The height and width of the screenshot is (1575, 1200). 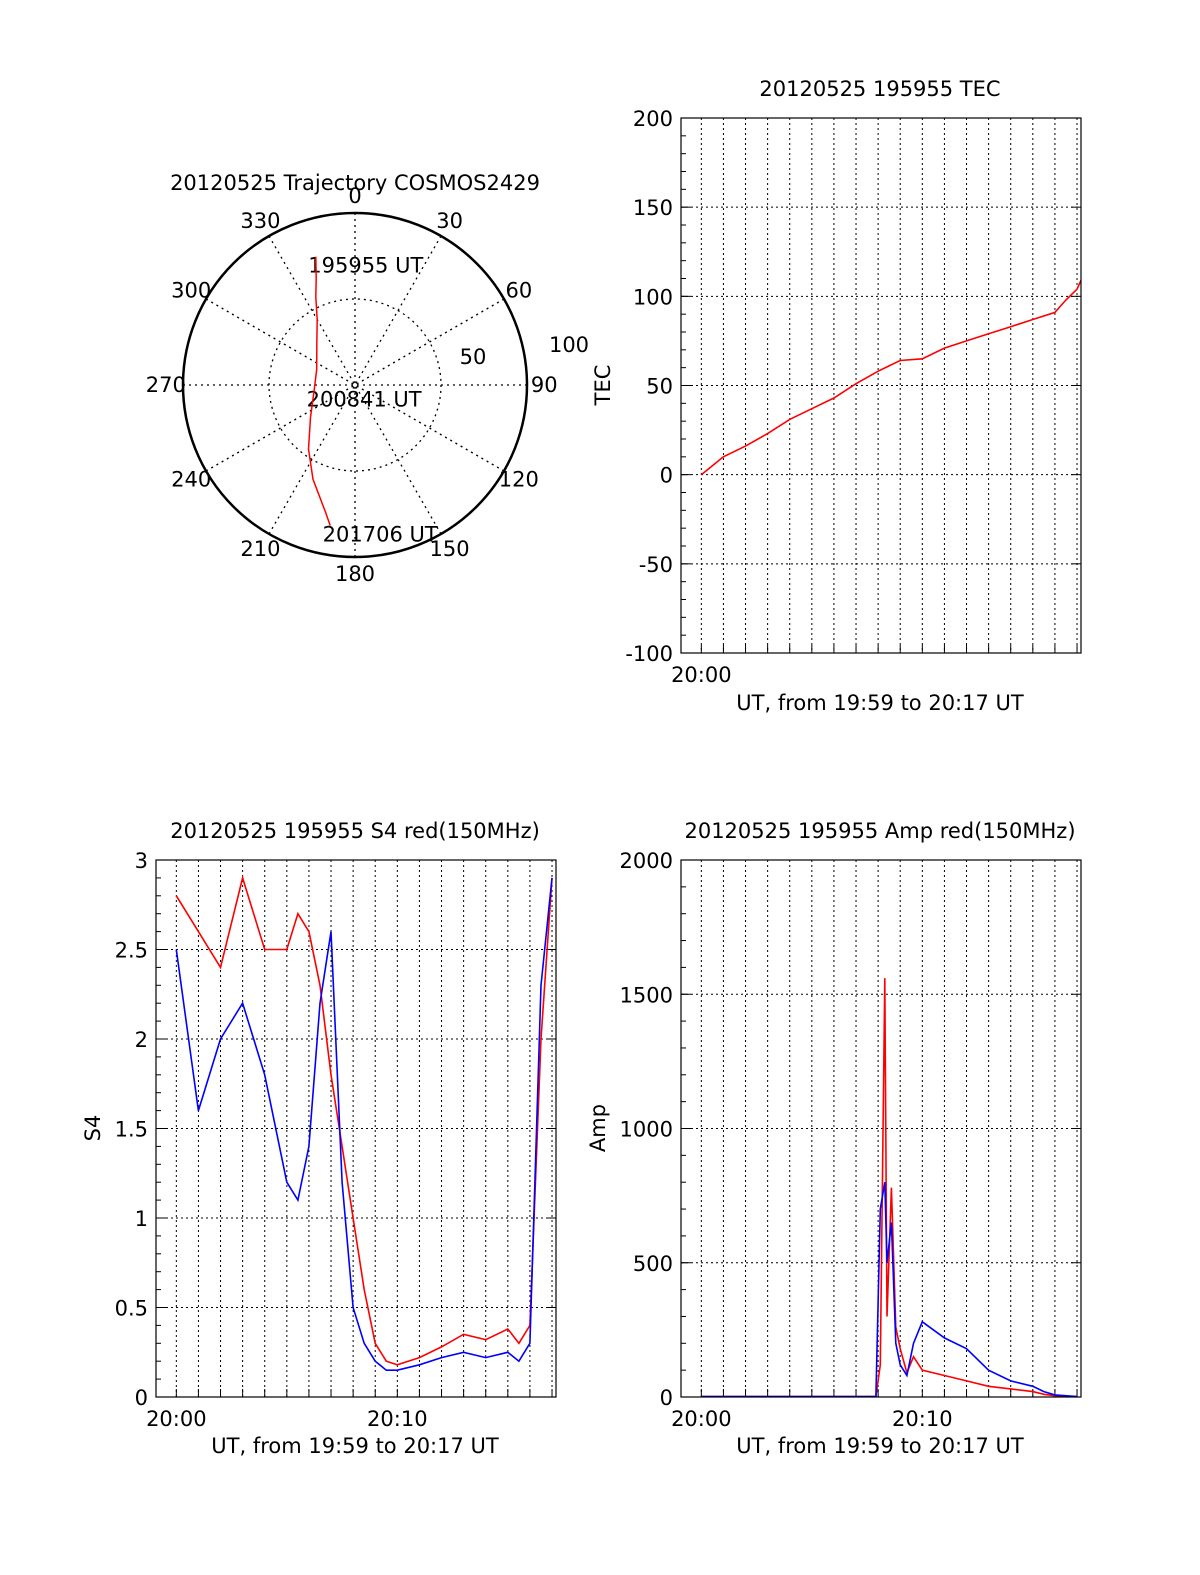 I want to click on tec-ytick-label: -50, so click(x=656, y=565).